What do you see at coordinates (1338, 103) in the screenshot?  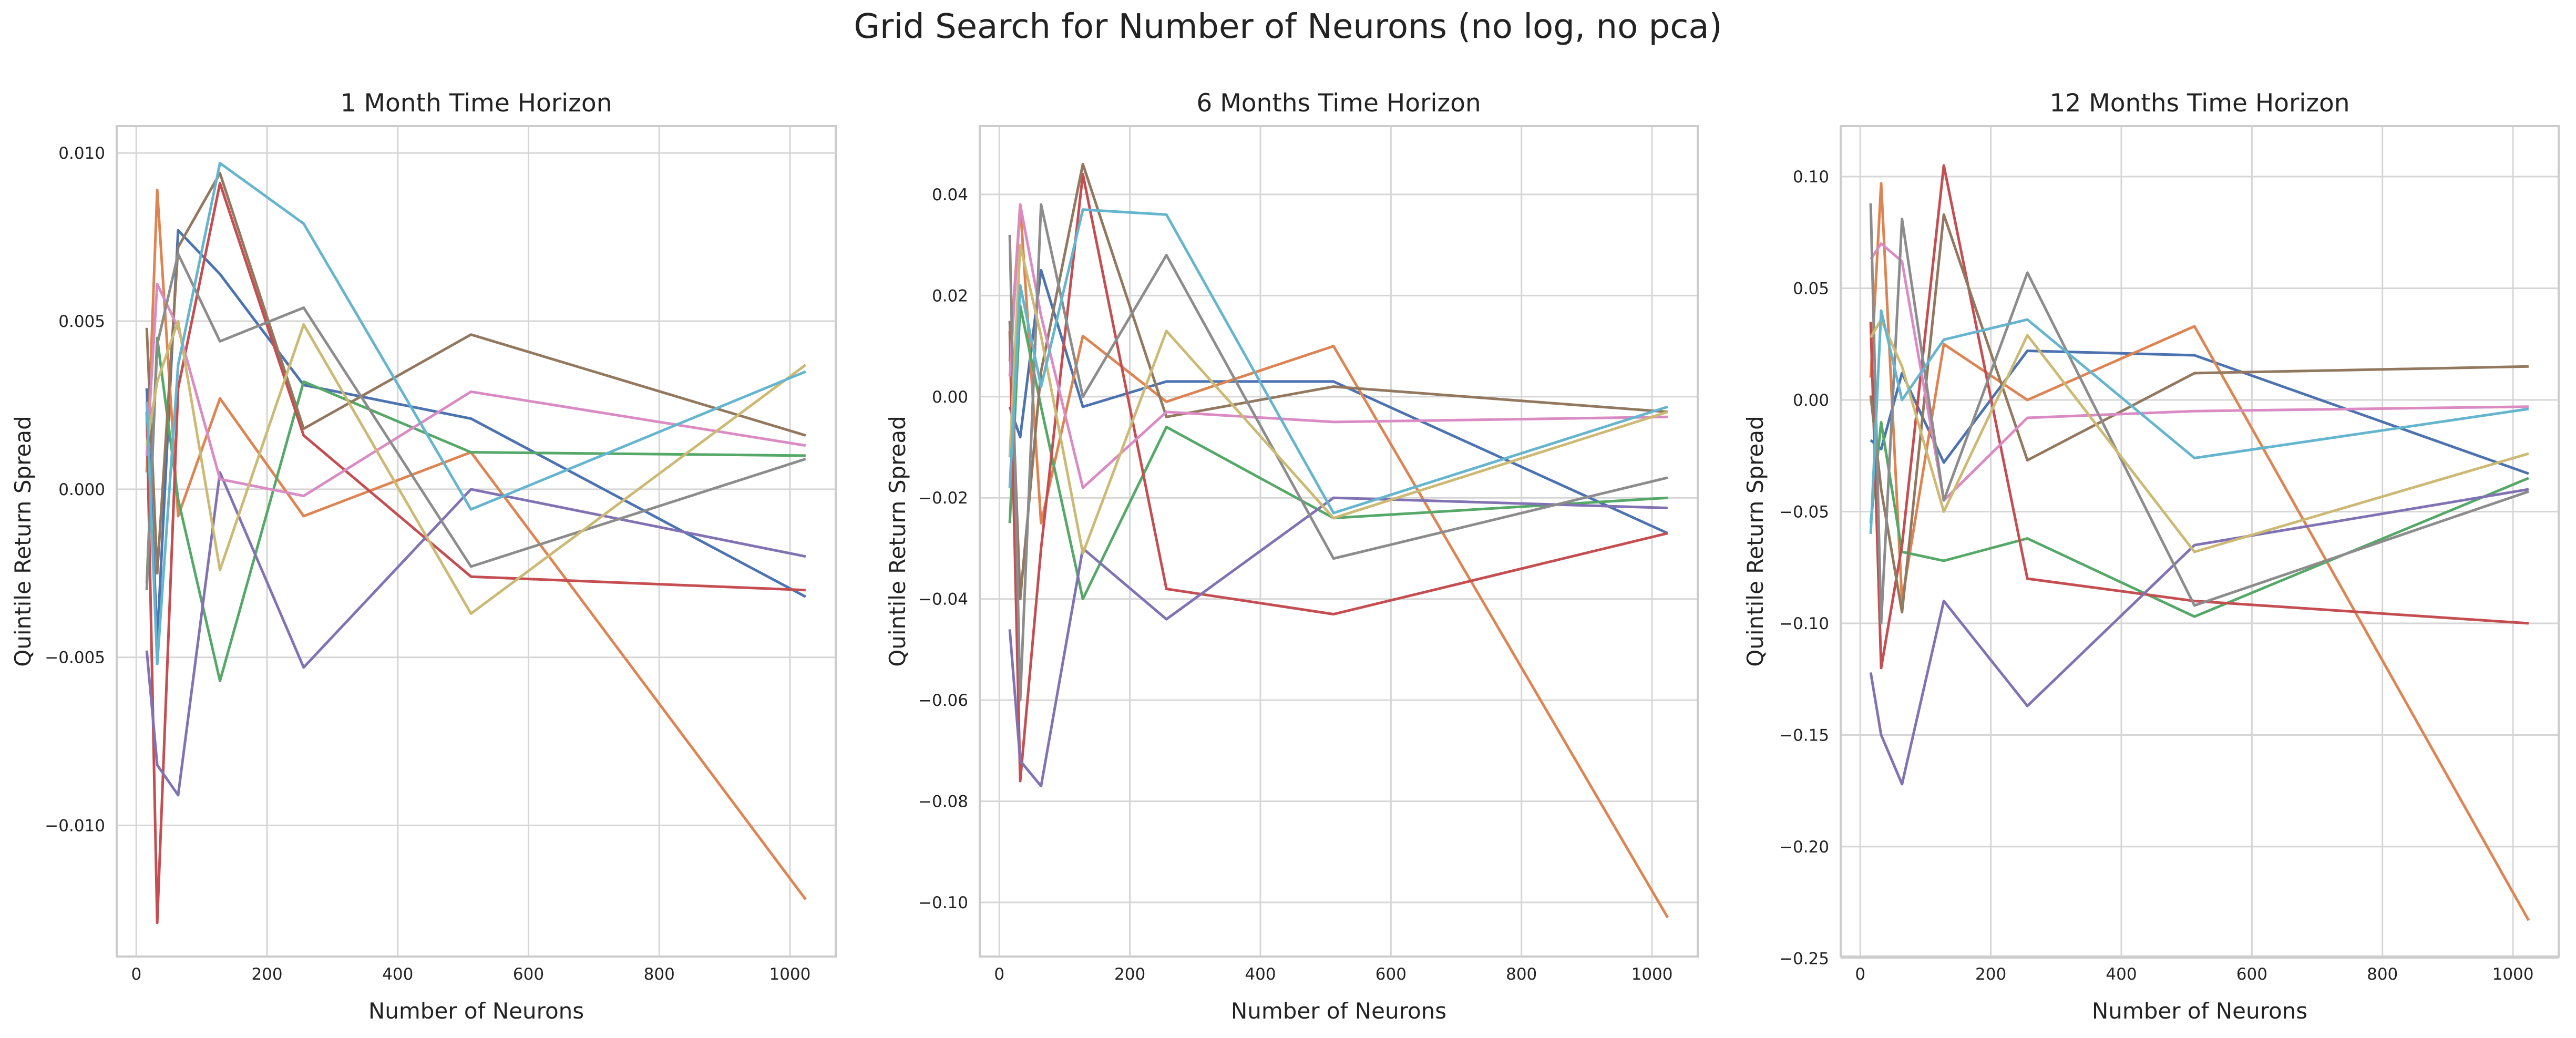 I see `panel-title: 6 Months Time Horizon` at bounding box center [1338, 103].